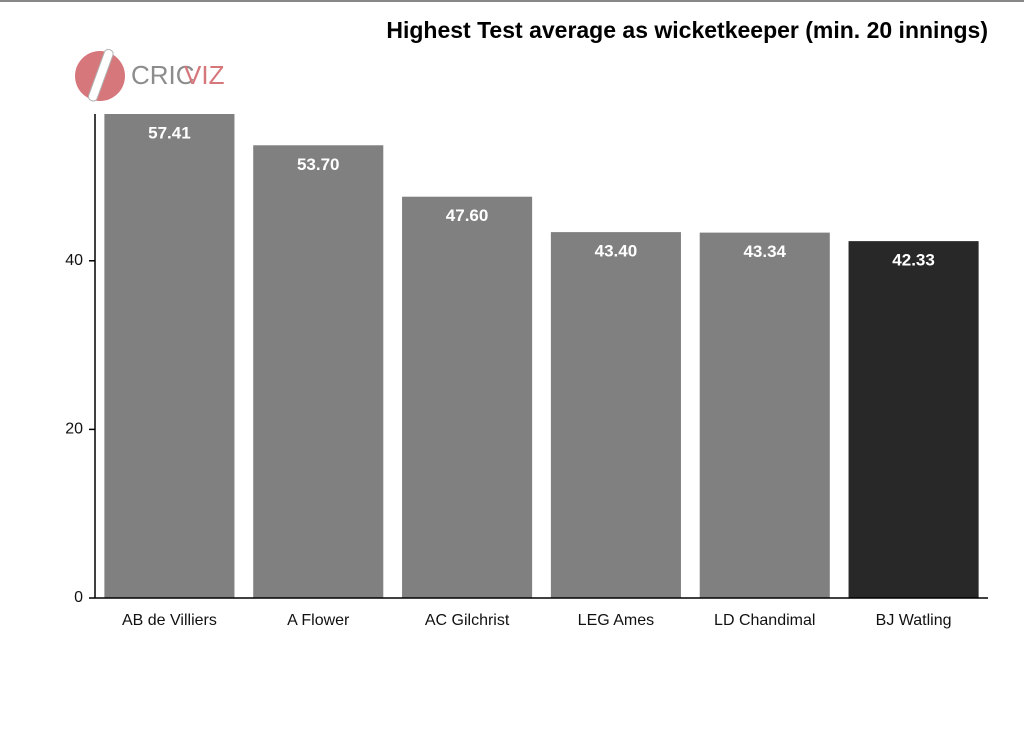 Image resolution: width=1024 pixels, height=742 pixels. What do you see at coordinates (318, 164) in the screenshot?
I see `value-label: 53.70` at bounding box center [318, 164].